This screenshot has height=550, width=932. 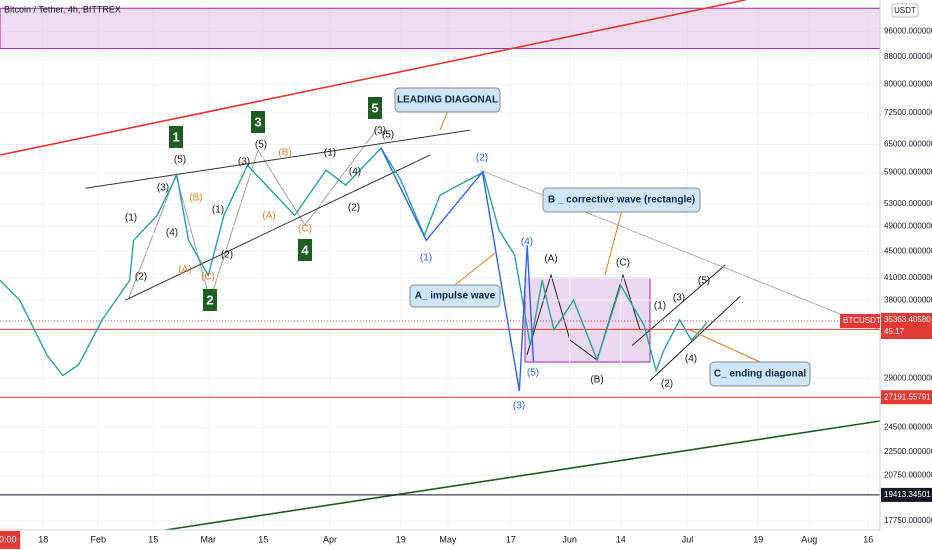 I want to click on y-tick-label: 22500.000000, so click(x=908, y=451).